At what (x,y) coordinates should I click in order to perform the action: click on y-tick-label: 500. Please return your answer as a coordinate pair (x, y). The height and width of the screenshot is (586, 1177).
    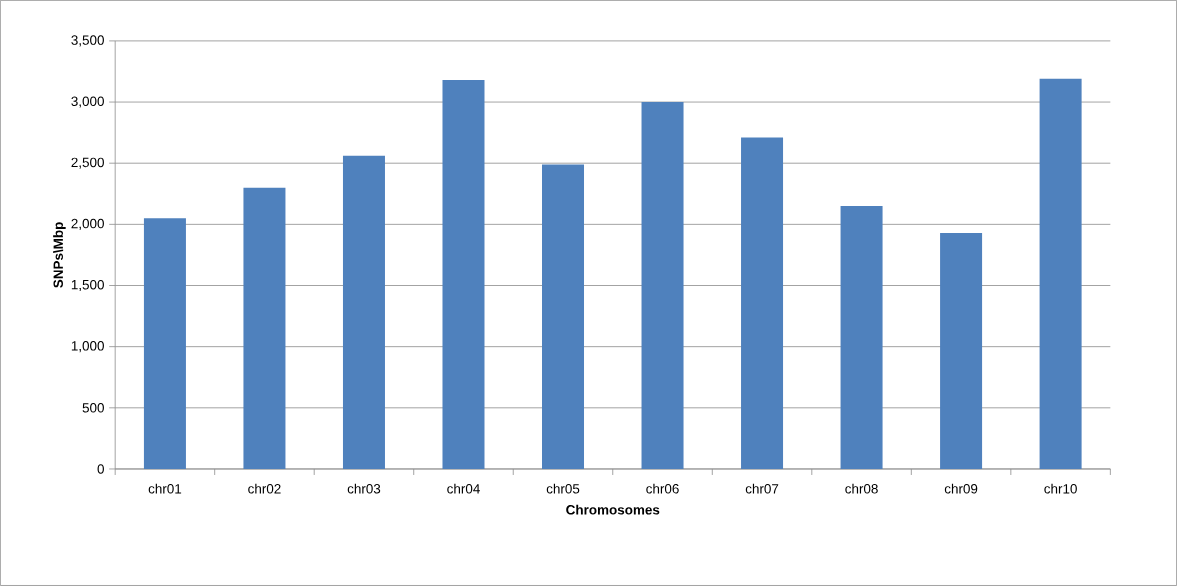
    Looking at the image, I should click on (93, 408).